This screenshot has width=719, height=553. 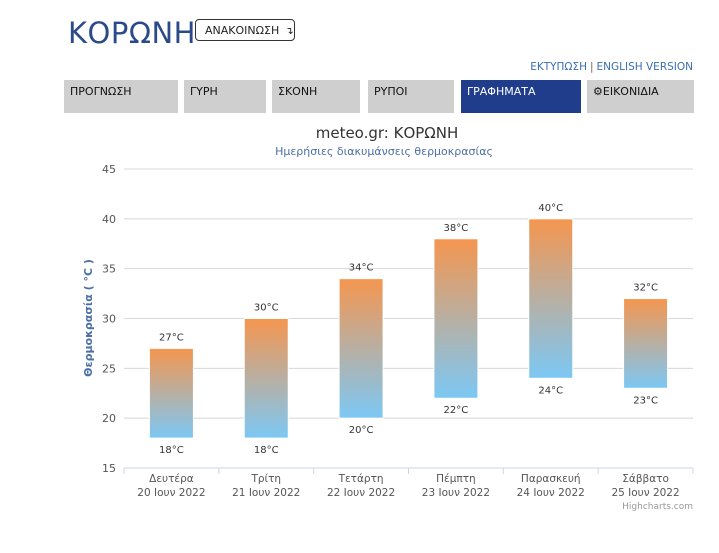 I want to click on tab-pollen: ΓΥΡΗ, so click(x=225, y=96).